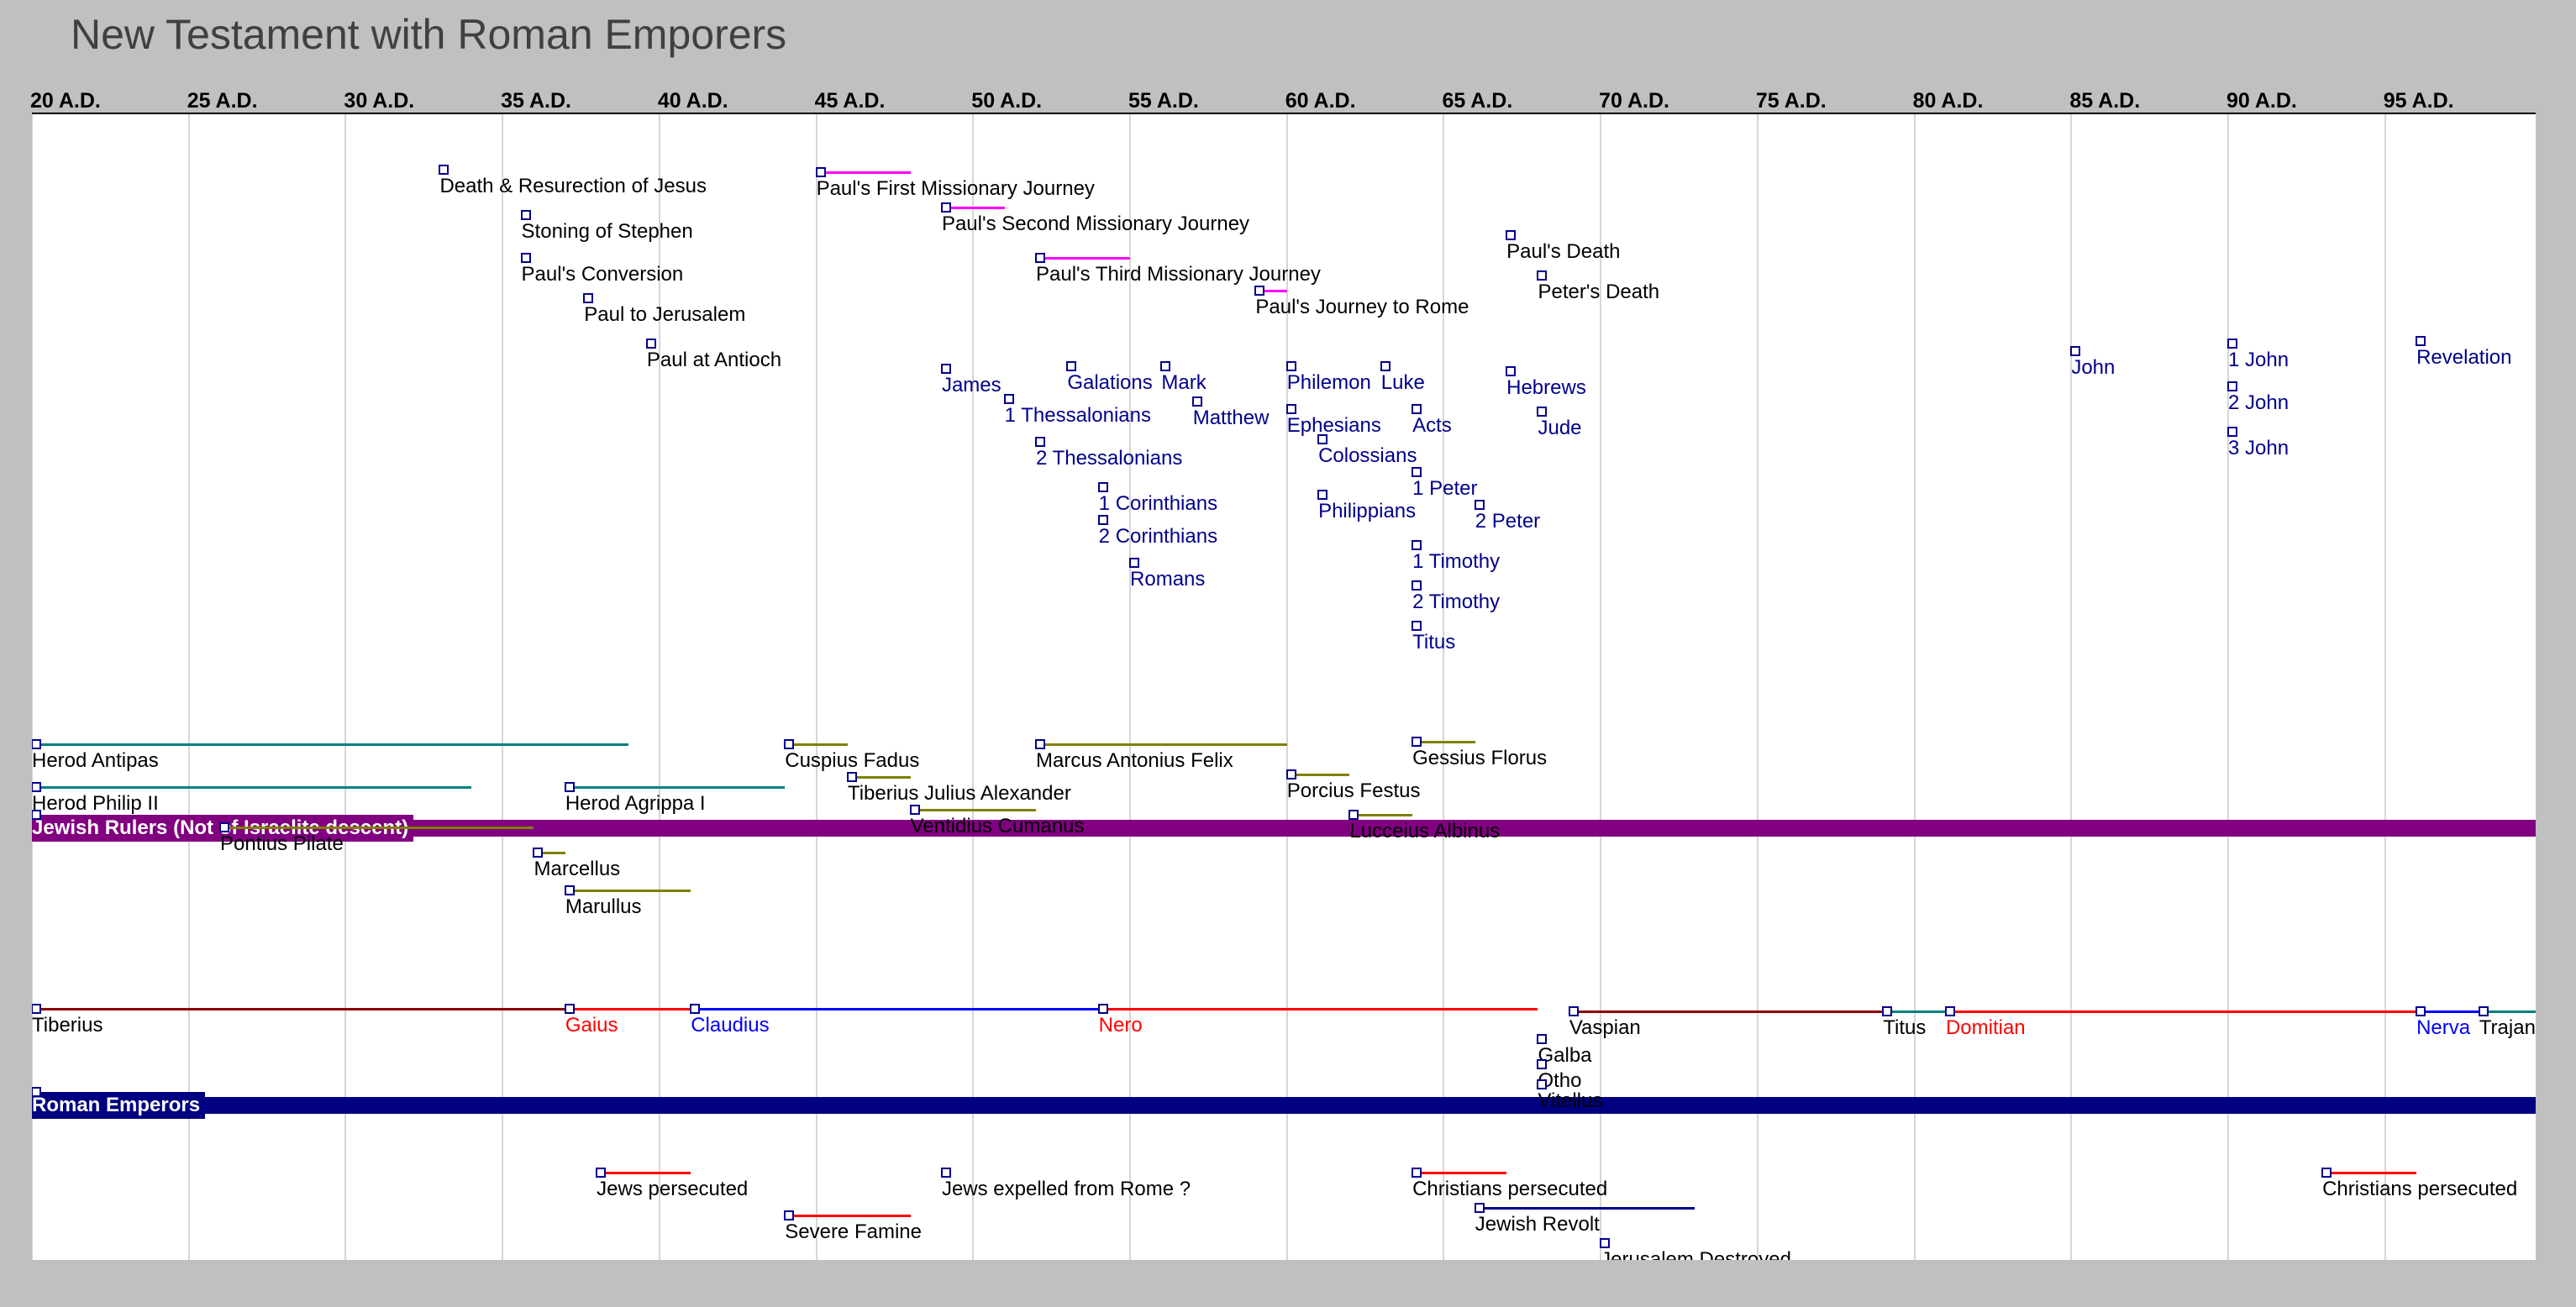  I want to click on label-gaius: Gaius, so click(591, 1025).